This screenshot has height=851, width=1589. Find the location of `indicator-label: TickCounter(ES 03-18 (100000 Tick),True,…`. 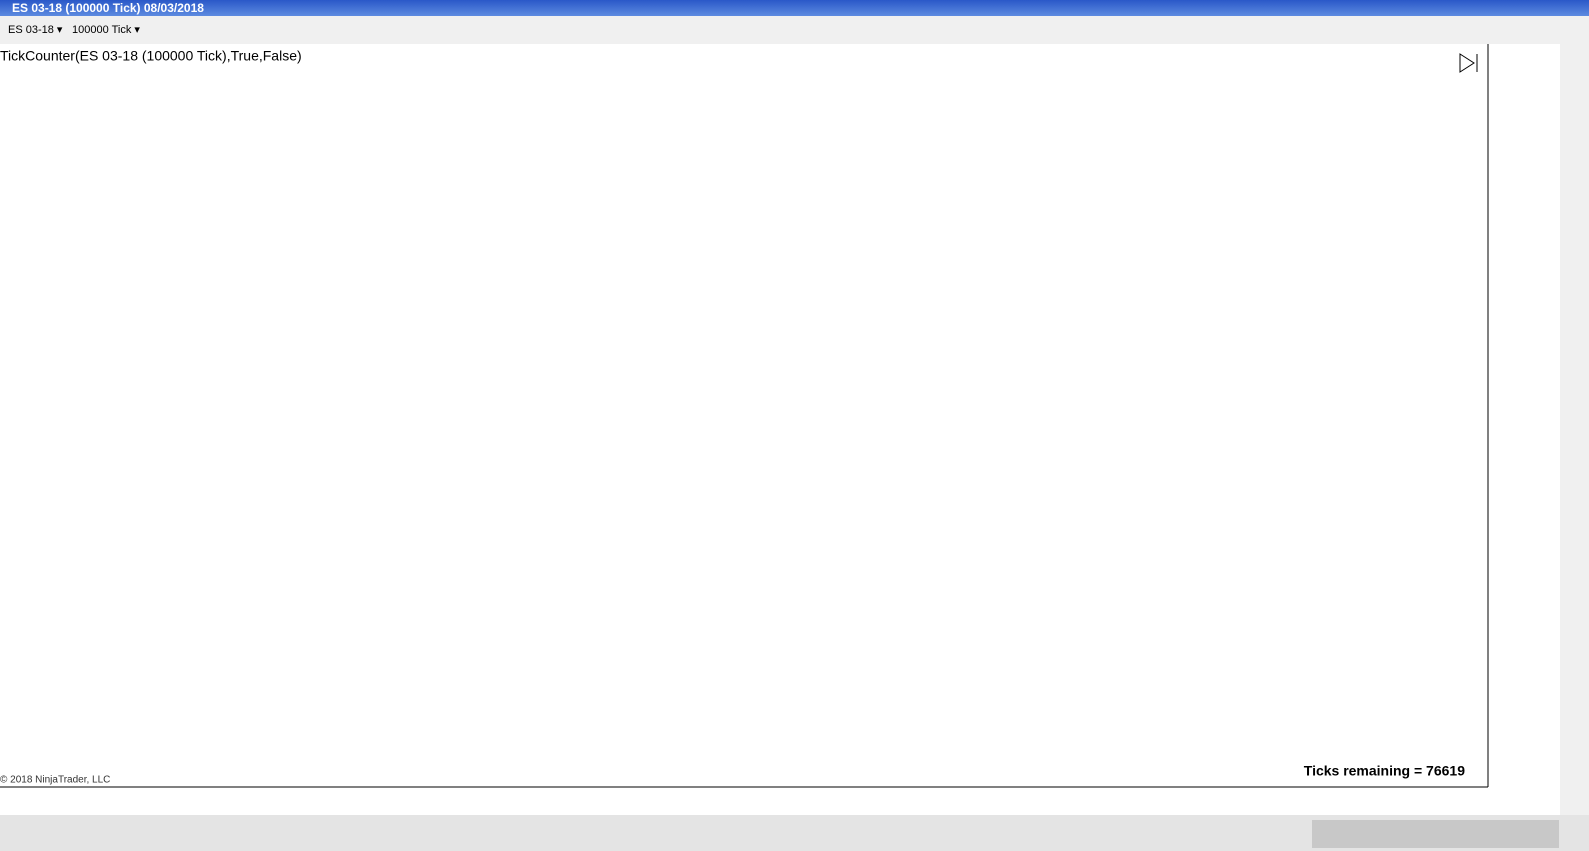

indicator-label: TickCounter(ES 03-18 (100000 Tick),True,… is located at coordinates (151, 56).